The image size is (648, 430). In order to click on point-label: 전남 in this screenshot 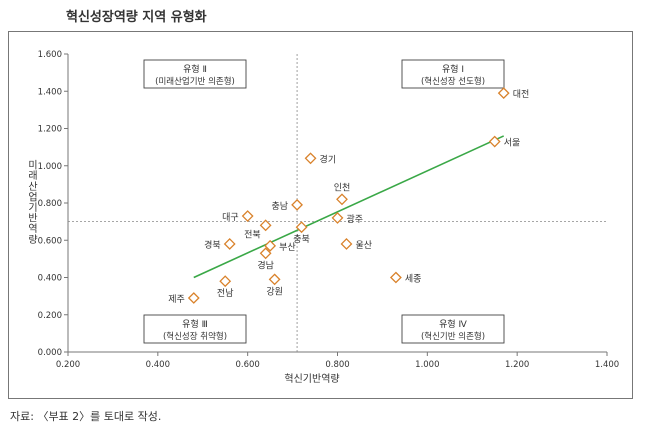, I will do `click(225, 293)`.